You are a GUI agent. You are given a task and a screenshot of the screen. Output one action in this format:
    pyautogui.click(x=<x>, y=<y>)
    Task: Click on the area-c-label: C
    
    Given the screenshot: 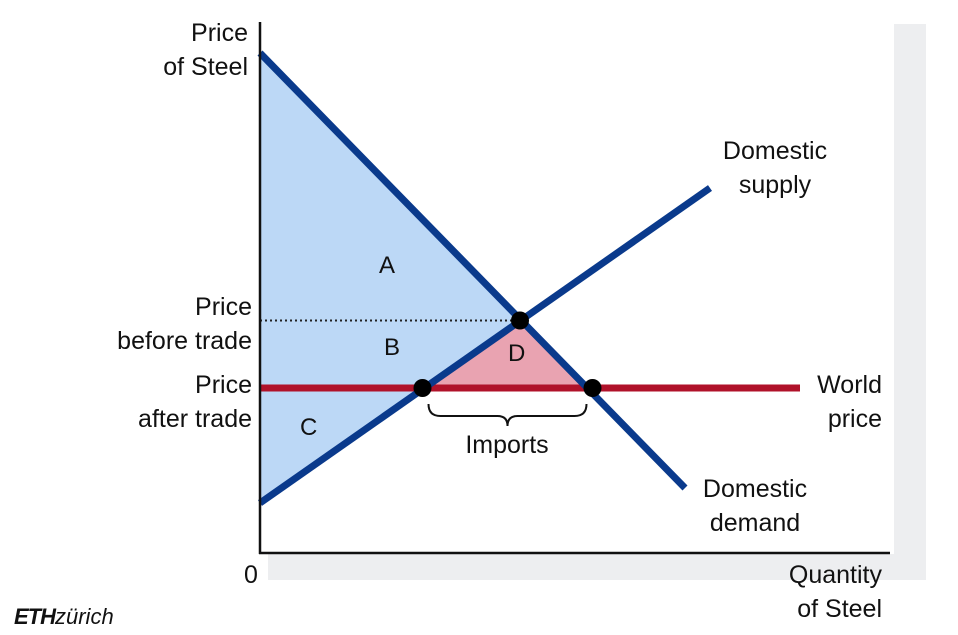 What is the action you would take?
    pyautogui.click(x=309, y=427)
    